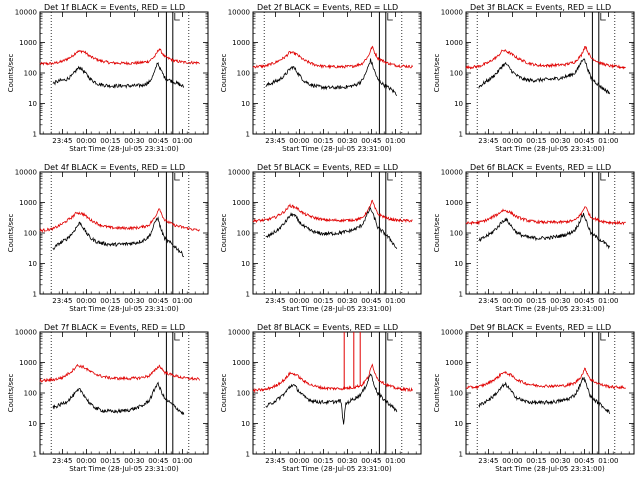 The image size is (640, 480). What do you see at coordinates (114, 167) in the screenshot?
I see `panel-title: Det 4f BLACK = Events, RED = LLD` at bounding box center [114, 167].